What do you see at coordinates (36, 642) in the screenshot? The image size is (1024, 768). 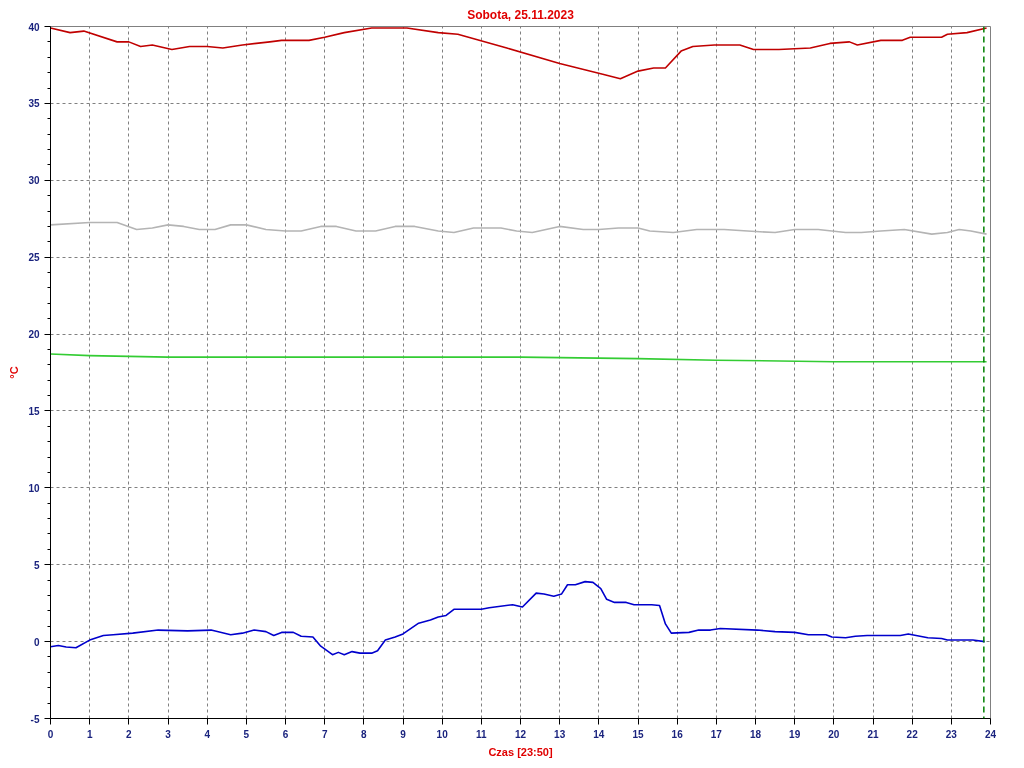 I see `y-tick-label: 0` at bounding box center [36, 642].